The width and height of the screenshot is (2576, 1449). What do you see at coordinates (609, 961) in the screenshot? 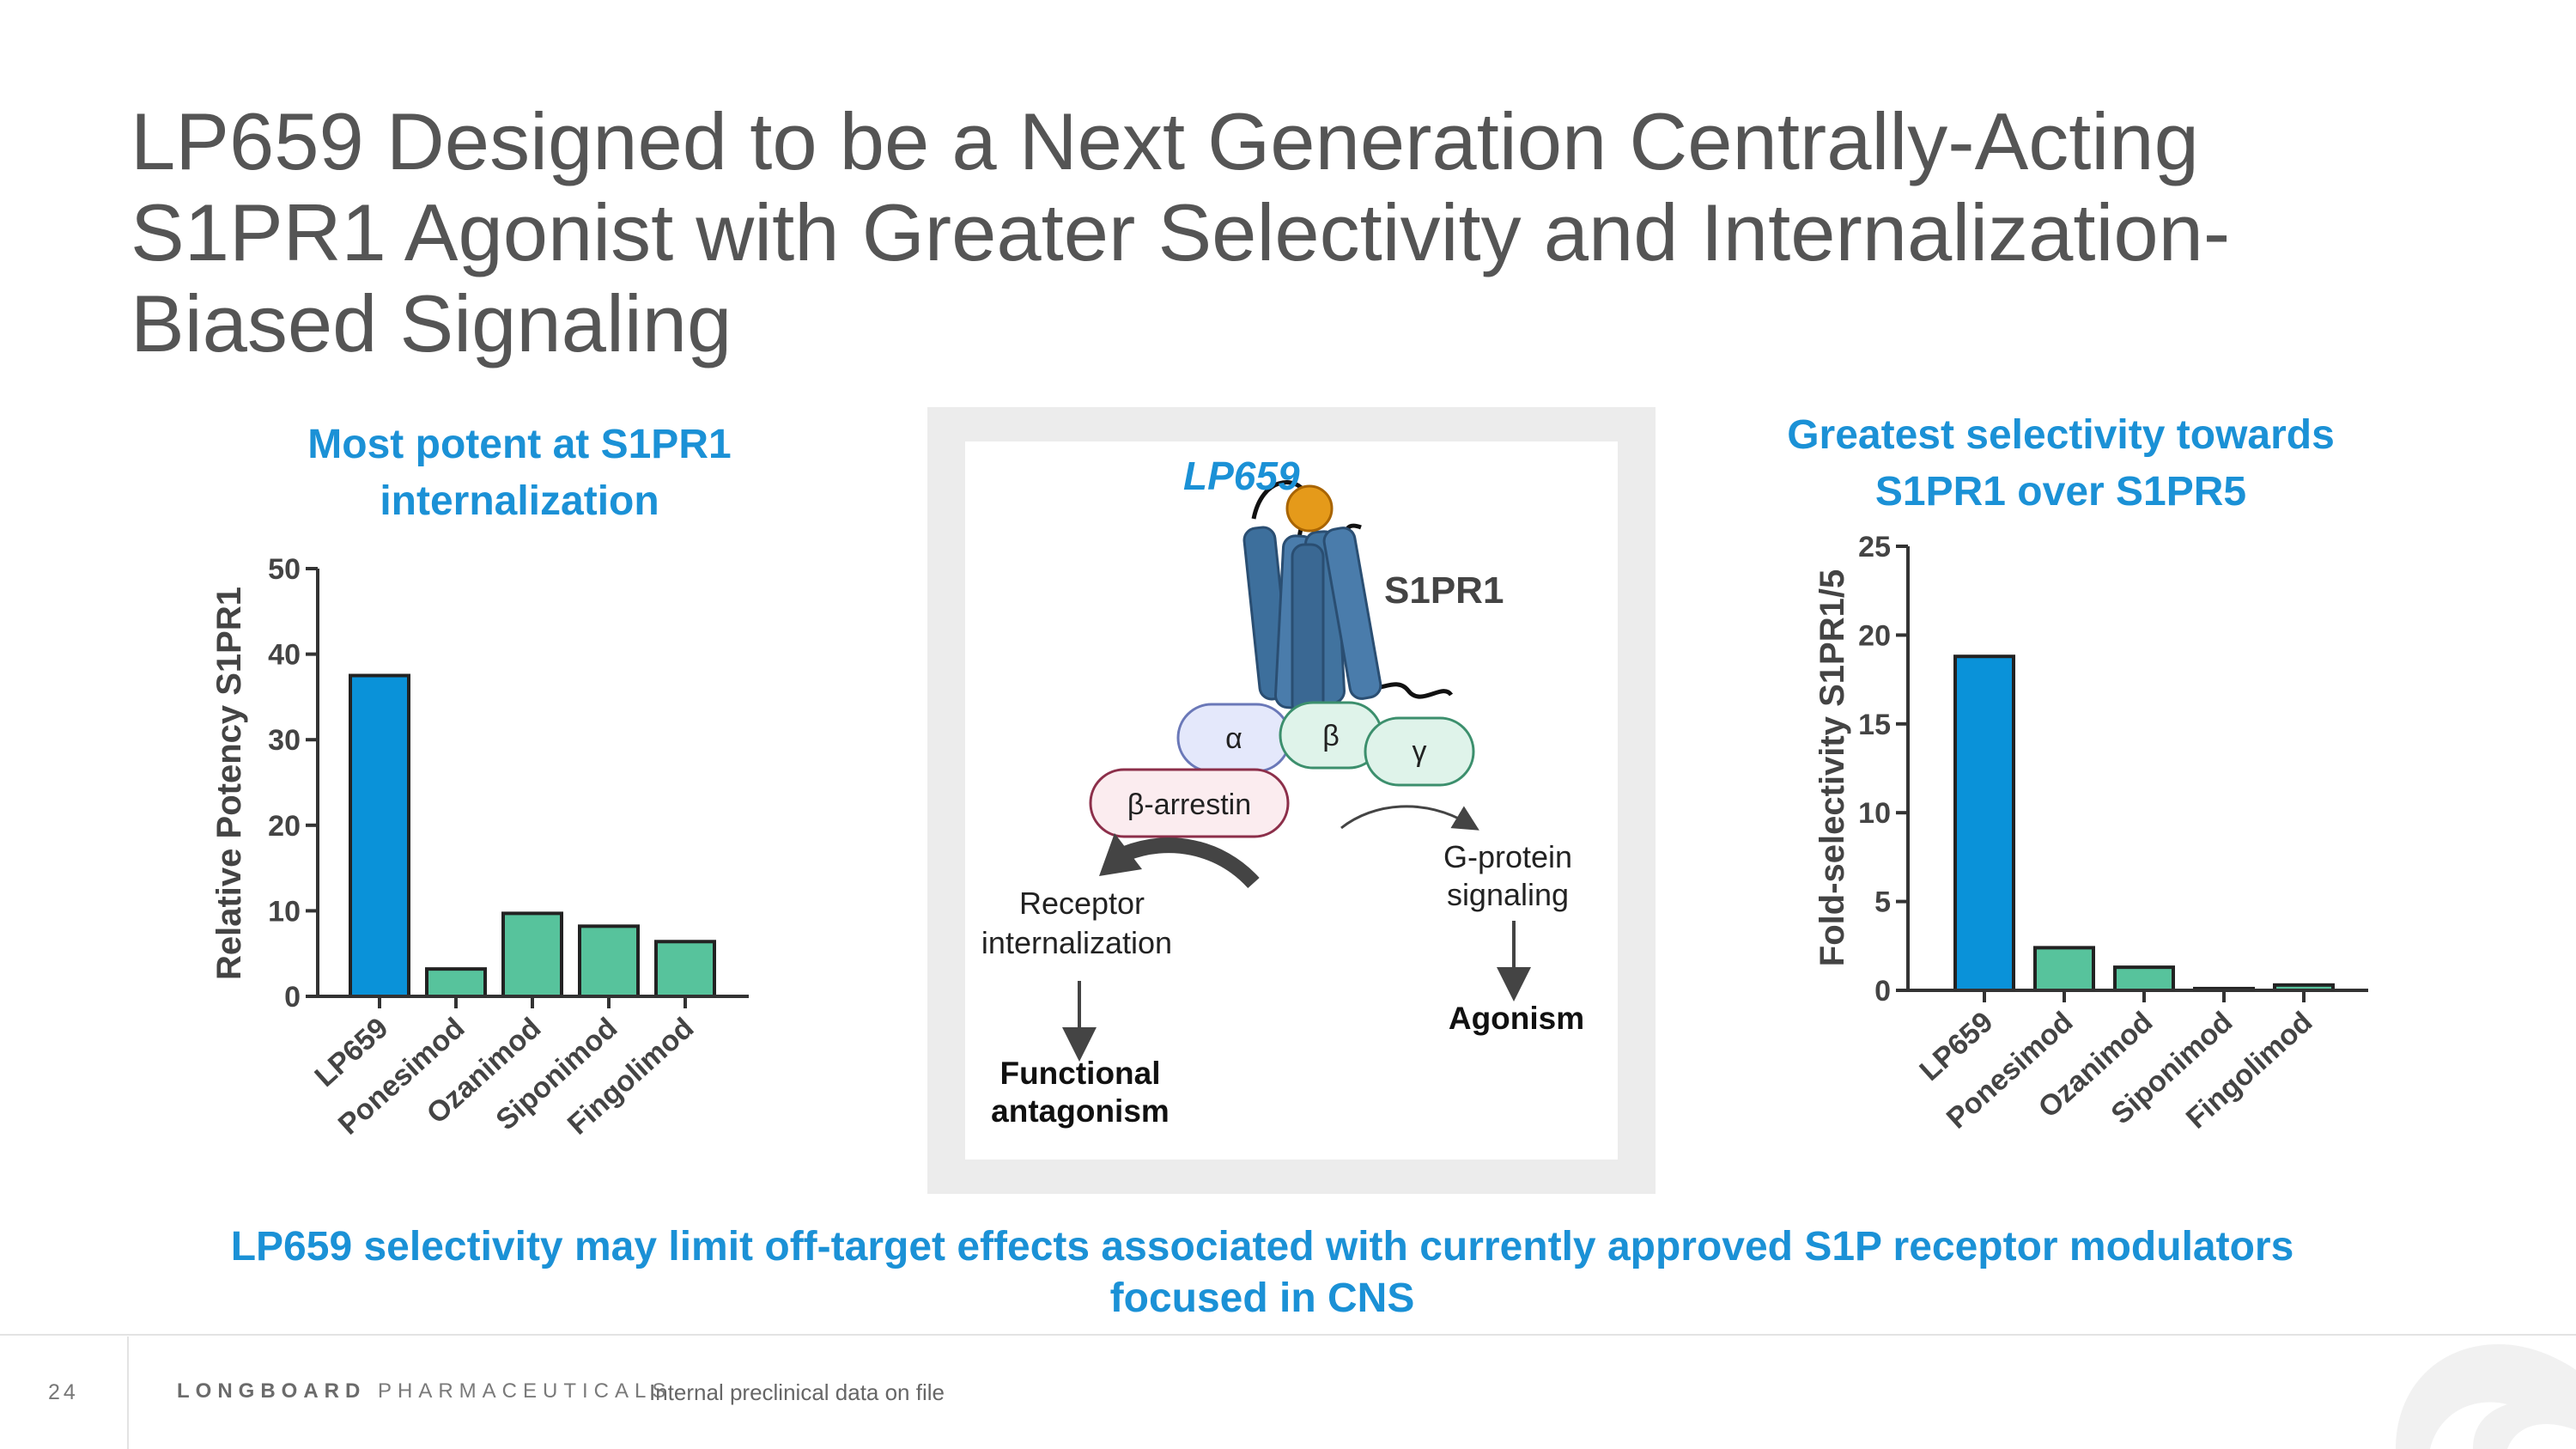
I see `left-bar-siponimod` at bounding box center [609, 961].